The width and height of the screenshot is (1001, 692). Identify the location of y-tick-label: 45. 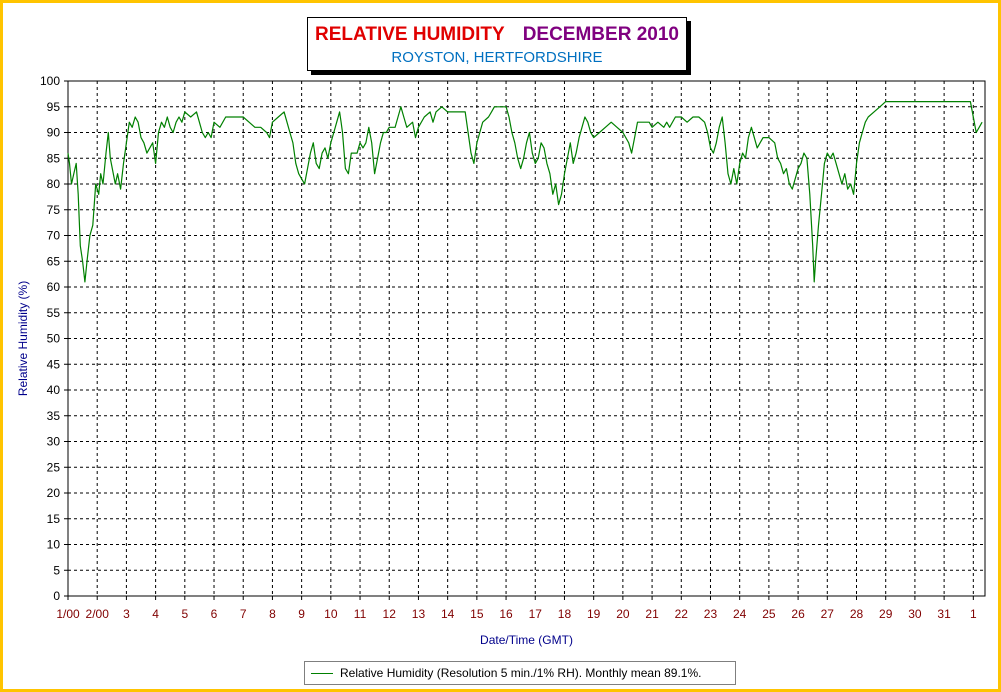
(54, 364).